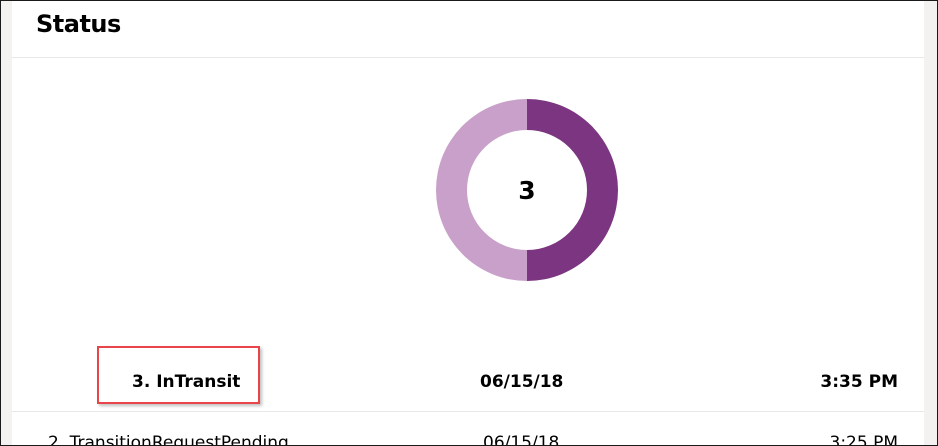 The image size is (938, 446). I want to click on status-donut-chart, so click(527, 190).